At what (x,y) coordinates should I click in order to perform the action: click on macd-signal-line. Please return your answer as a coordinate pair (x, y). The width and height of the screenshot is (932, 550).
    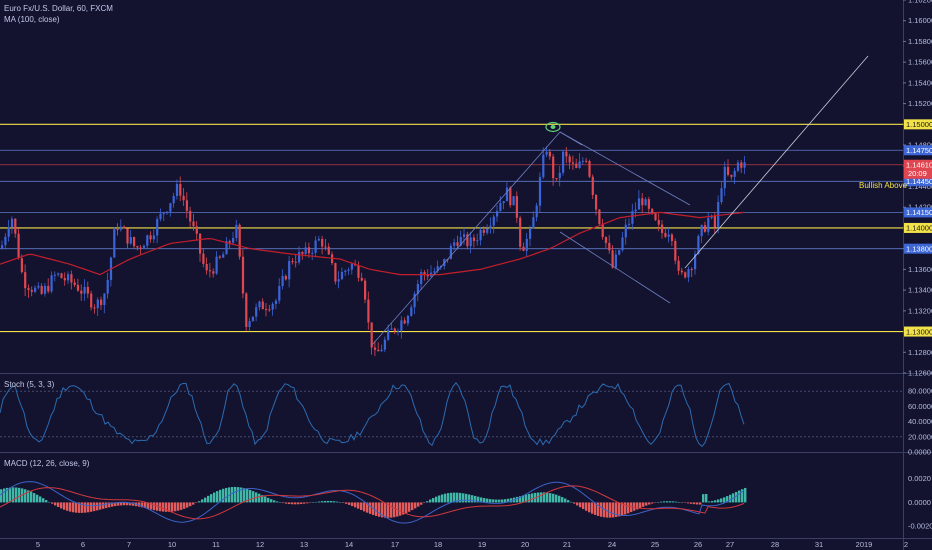
    Looking at the image, I should click on (372, 502).